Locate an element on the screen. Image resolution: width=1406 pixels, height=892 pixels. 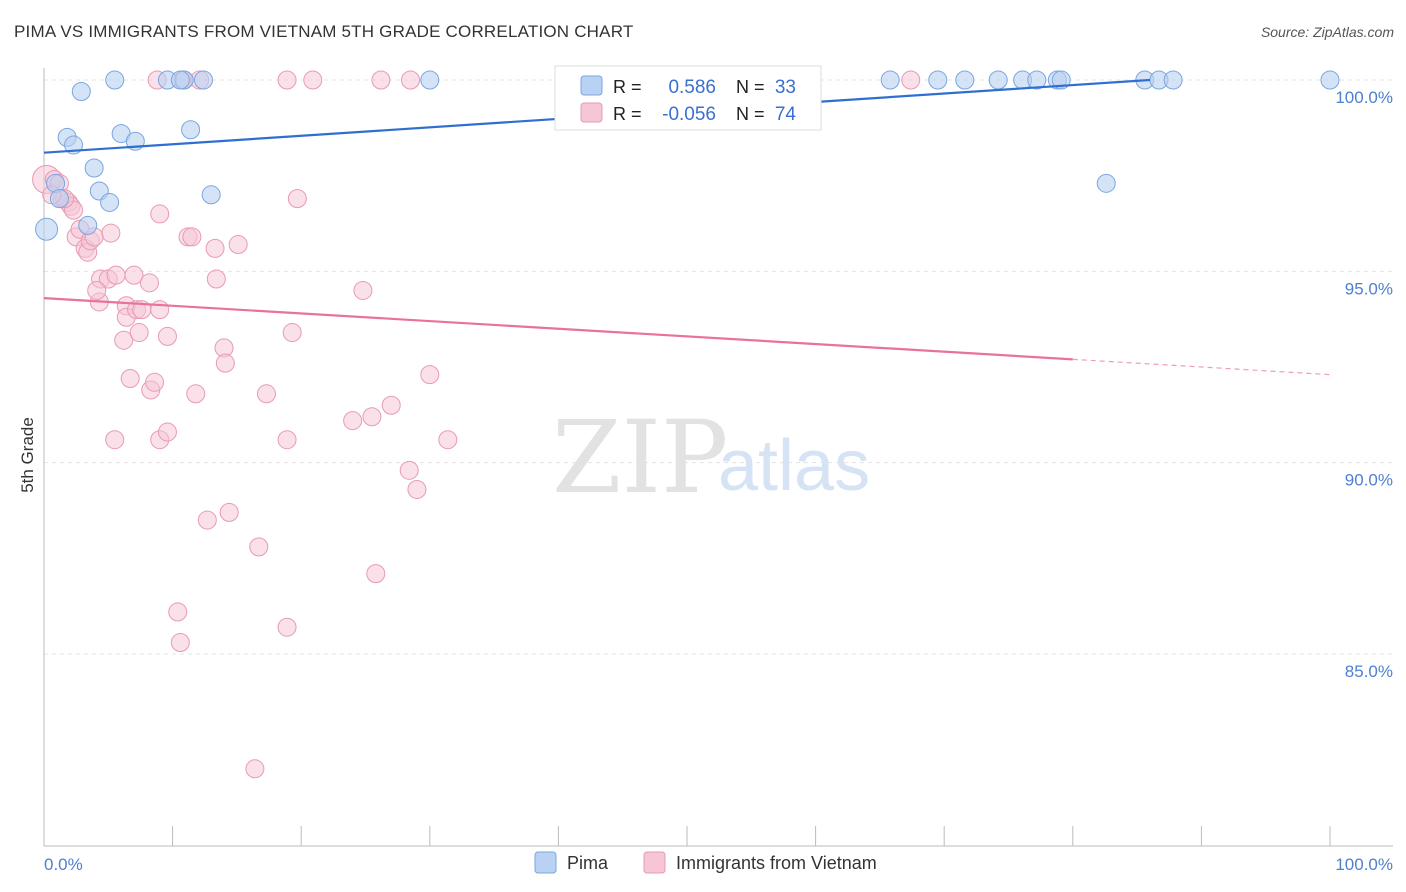
stats-vietnam-r-label: R = is located at coordinates (627, 114).